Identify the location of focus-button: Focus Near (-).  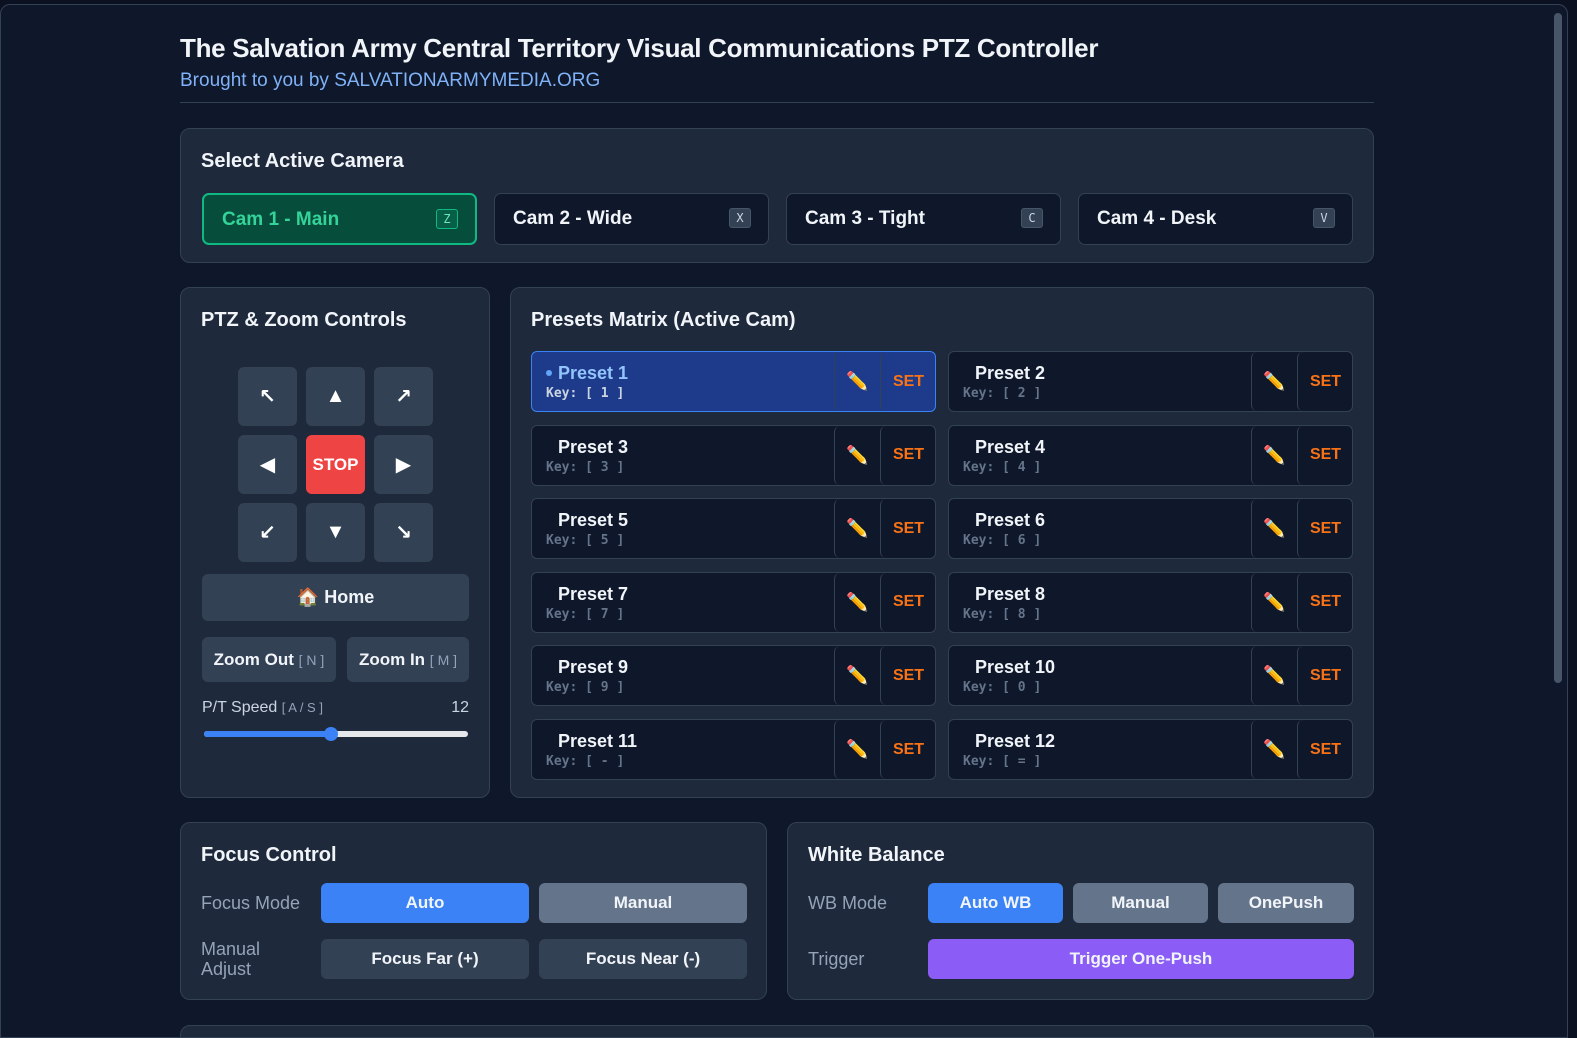
(643, 959).